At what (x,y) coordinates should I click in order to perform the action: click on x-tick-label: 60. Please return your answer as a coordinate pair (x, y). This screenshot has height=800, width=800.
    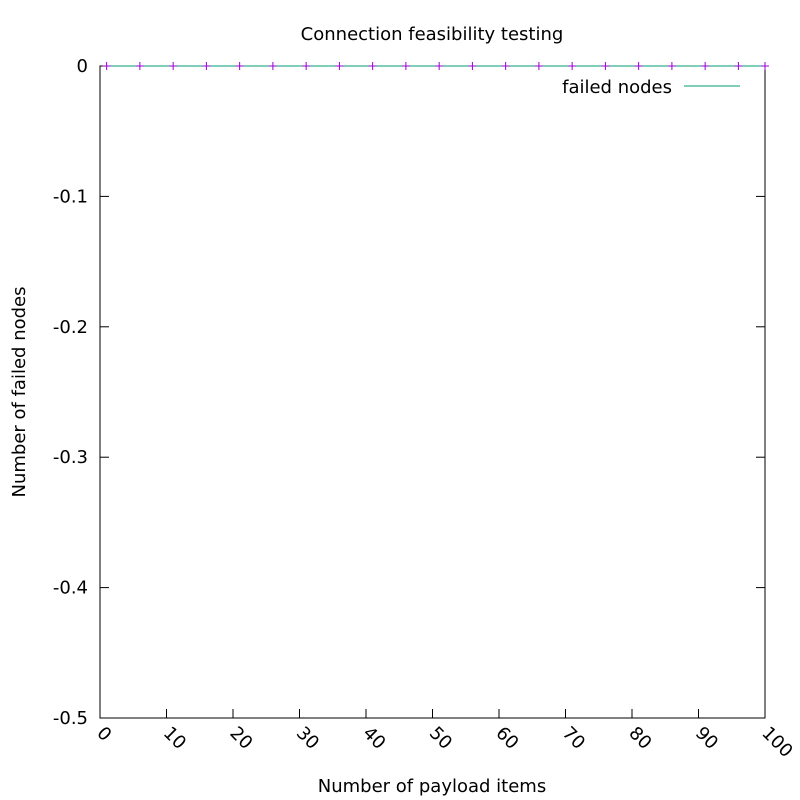
    Looking at the image, I should click on (506, 738).